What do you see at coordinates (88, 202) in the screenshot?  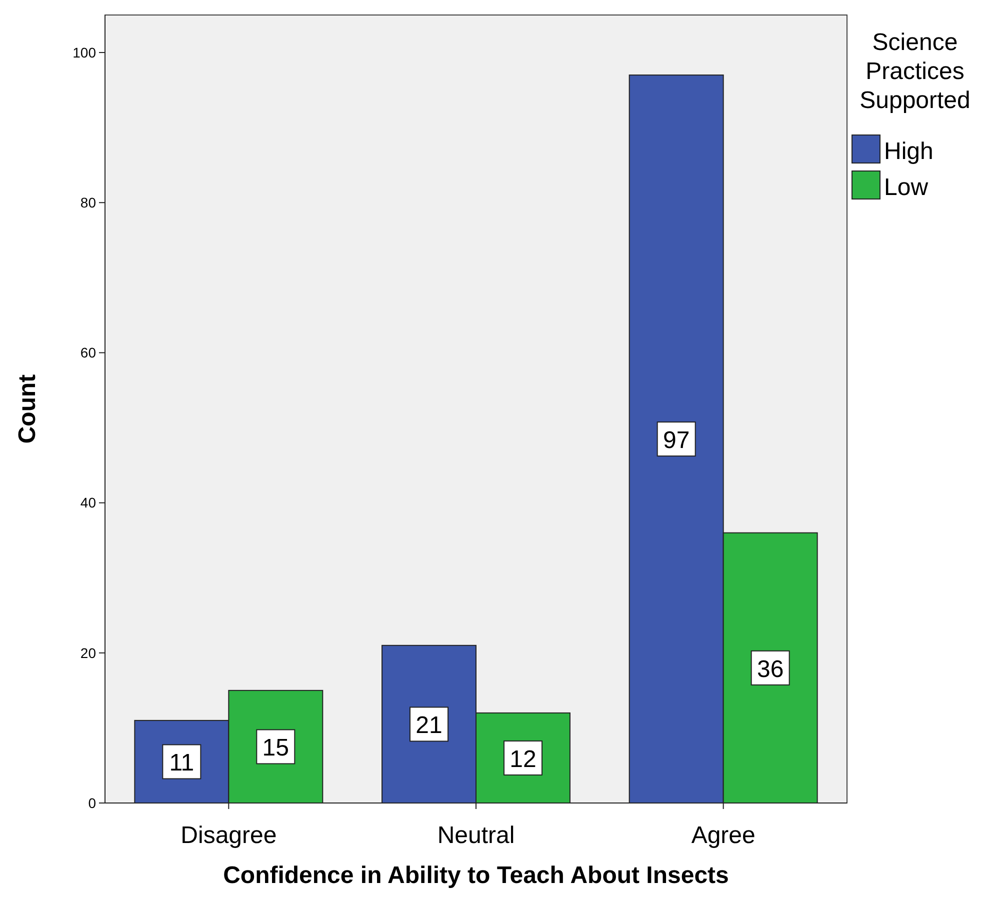 I see `y-tick-label: 80` at bounding box center [88, 202].